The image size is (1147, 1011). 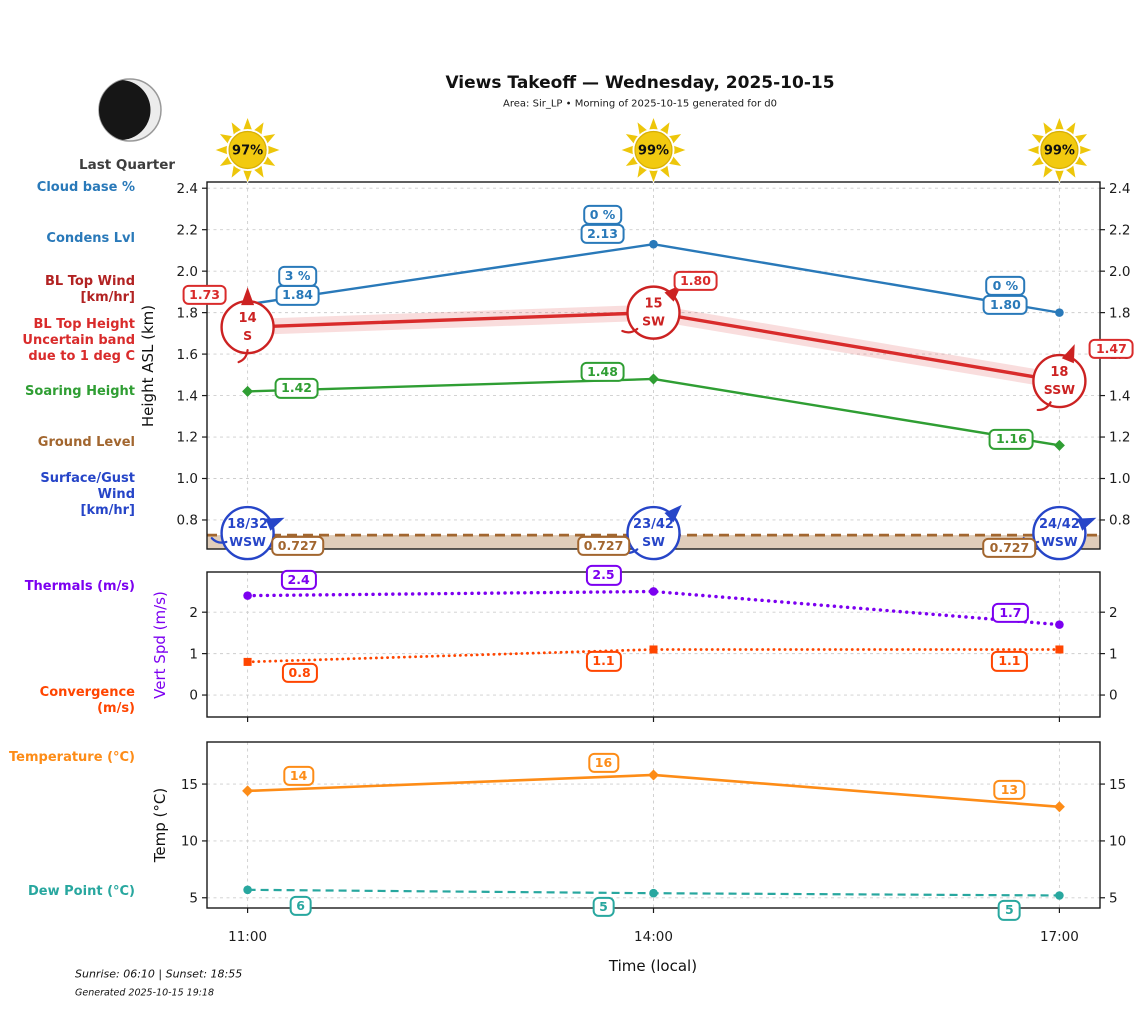 What do you see at coordinates (653, 656) in the screenshot?
I see `series-line` at bounding box center [653, 656].